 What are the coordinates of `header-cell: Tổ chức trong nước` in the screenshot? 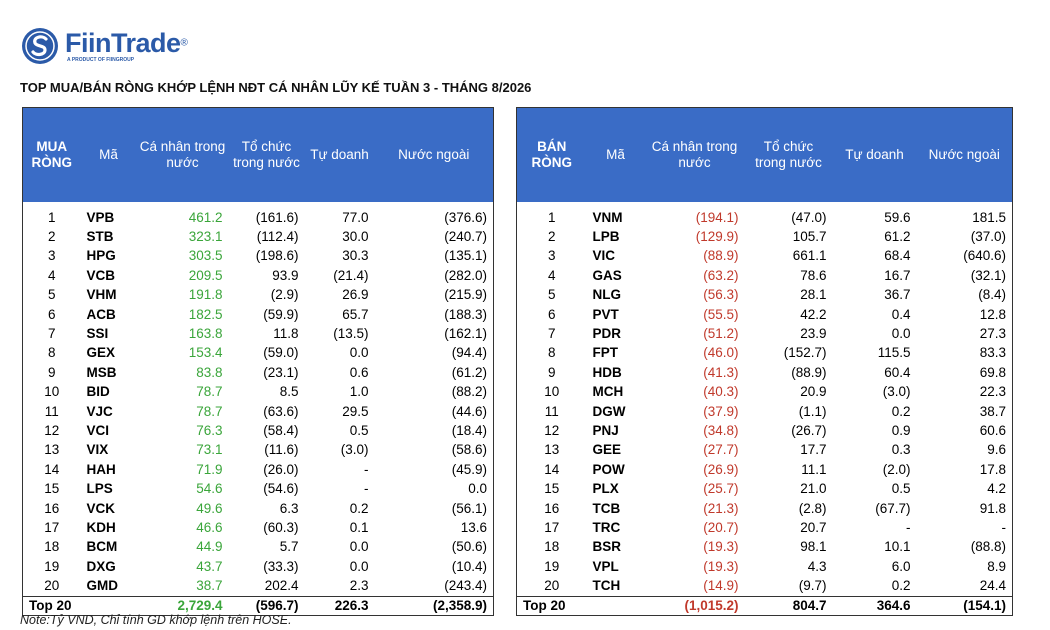 It's located at (266, 154).